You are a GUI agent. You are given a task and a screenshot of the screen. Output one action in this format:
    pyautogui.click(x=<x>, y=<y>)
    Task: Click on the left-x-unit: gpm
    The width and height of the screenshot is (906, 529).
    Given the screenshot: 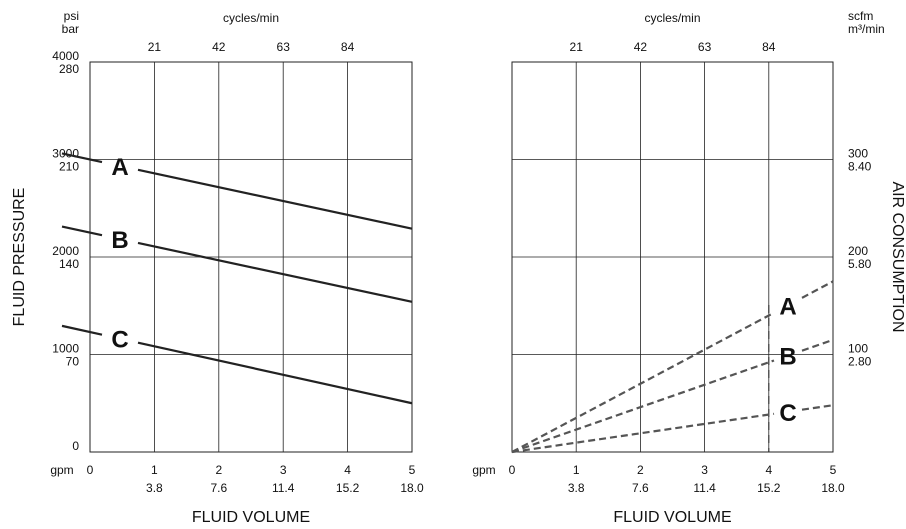 What is the action you would take?
    pyautogui.click(x=61, y=470)
    